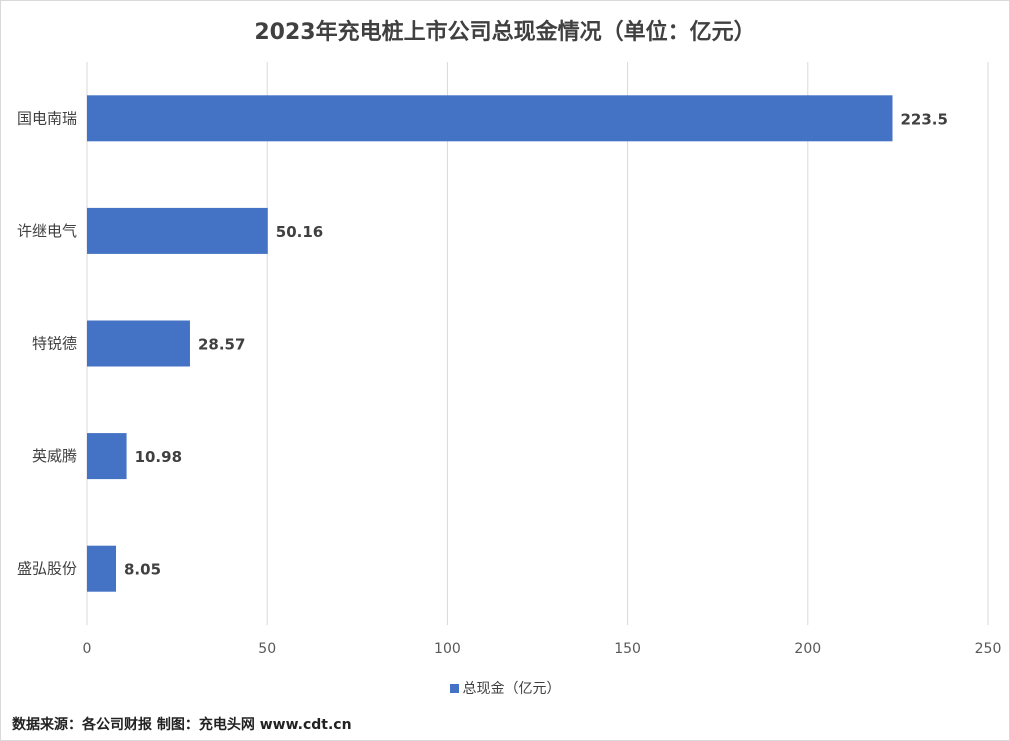  I want to click on source-note: 数据来源：各公司财报 制图：充电头网 www.cdt.cn, so click(182, 725).